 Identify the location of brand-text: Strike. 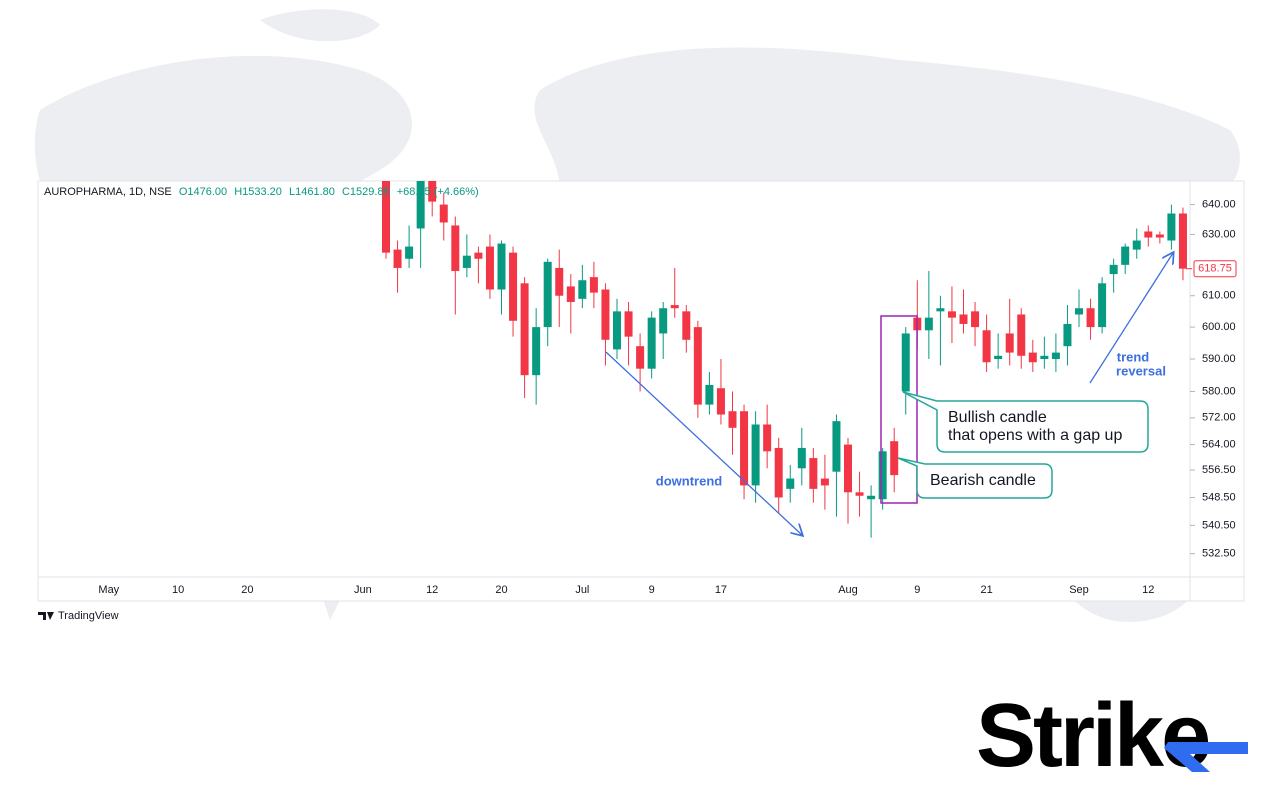
(1092, 736).